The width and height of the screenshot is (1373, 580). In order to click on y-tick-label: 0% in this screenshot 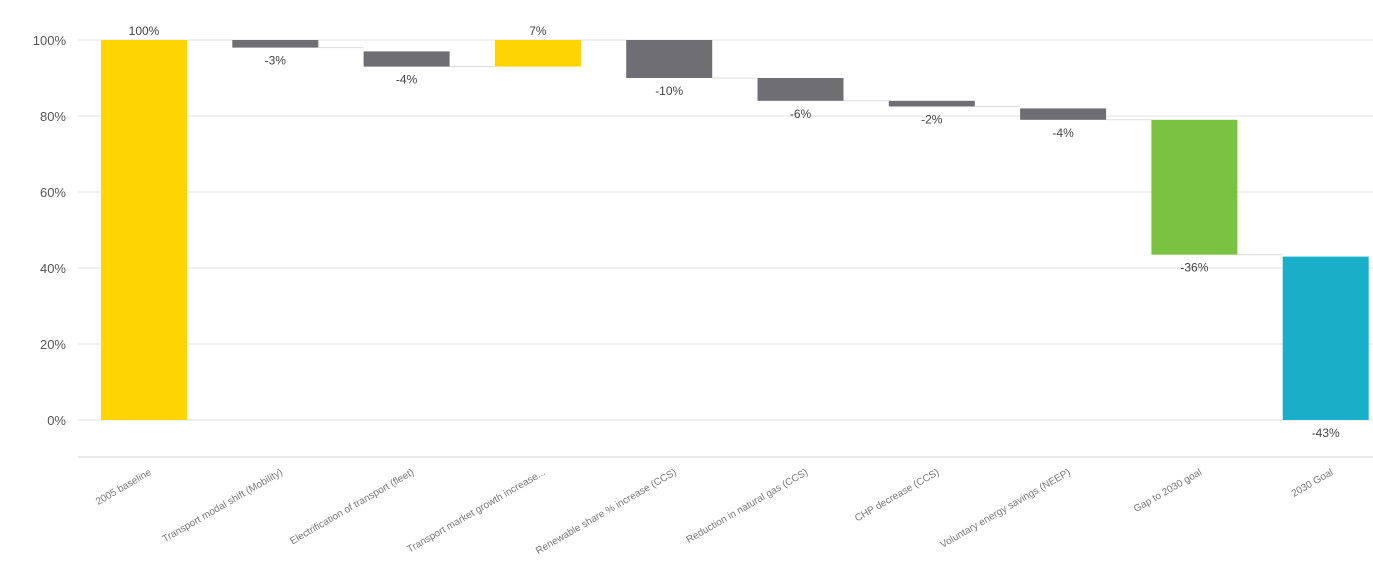, I will do `click(56, 420)`.